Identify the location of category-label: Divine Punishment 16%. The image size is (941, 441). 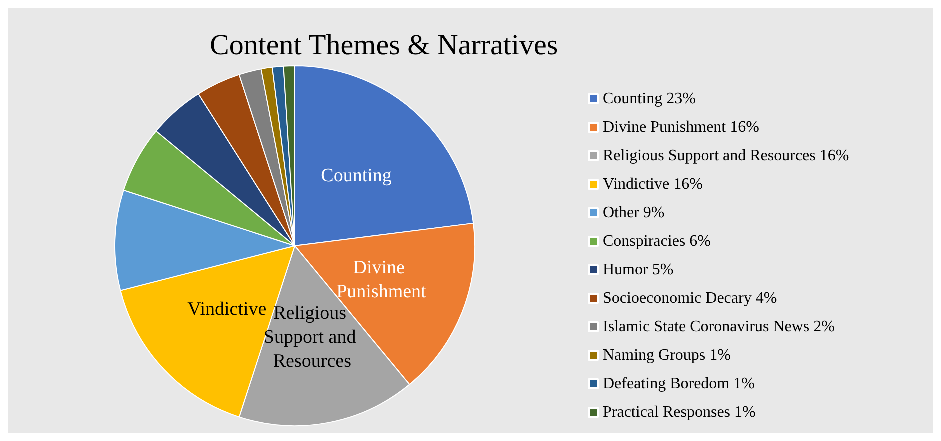
(681, 127).